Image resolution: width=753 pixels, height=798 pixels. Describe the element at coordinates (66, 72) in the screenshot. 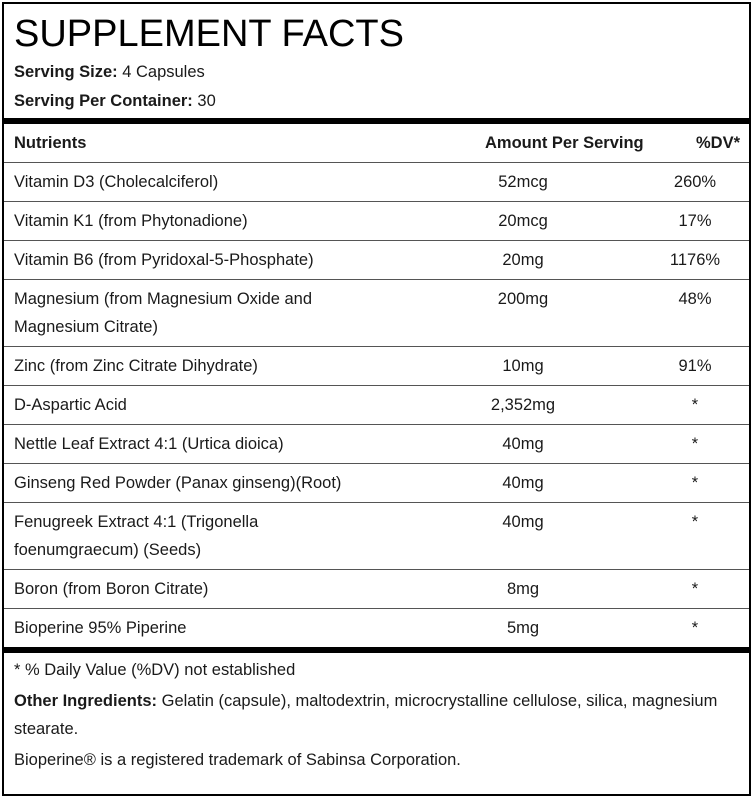

I see `label: Serving Size:` at that location.